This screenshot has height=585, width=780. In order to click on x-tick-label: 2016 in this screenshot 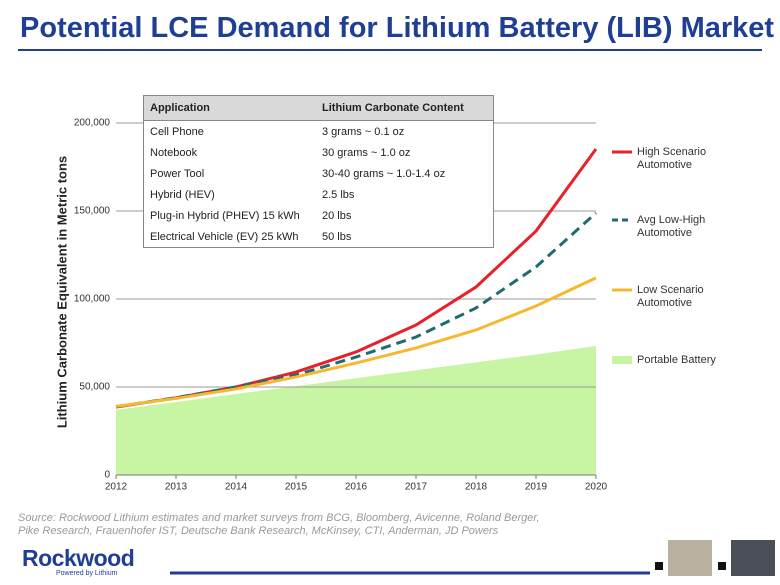, I will do `click(356, 487)`.